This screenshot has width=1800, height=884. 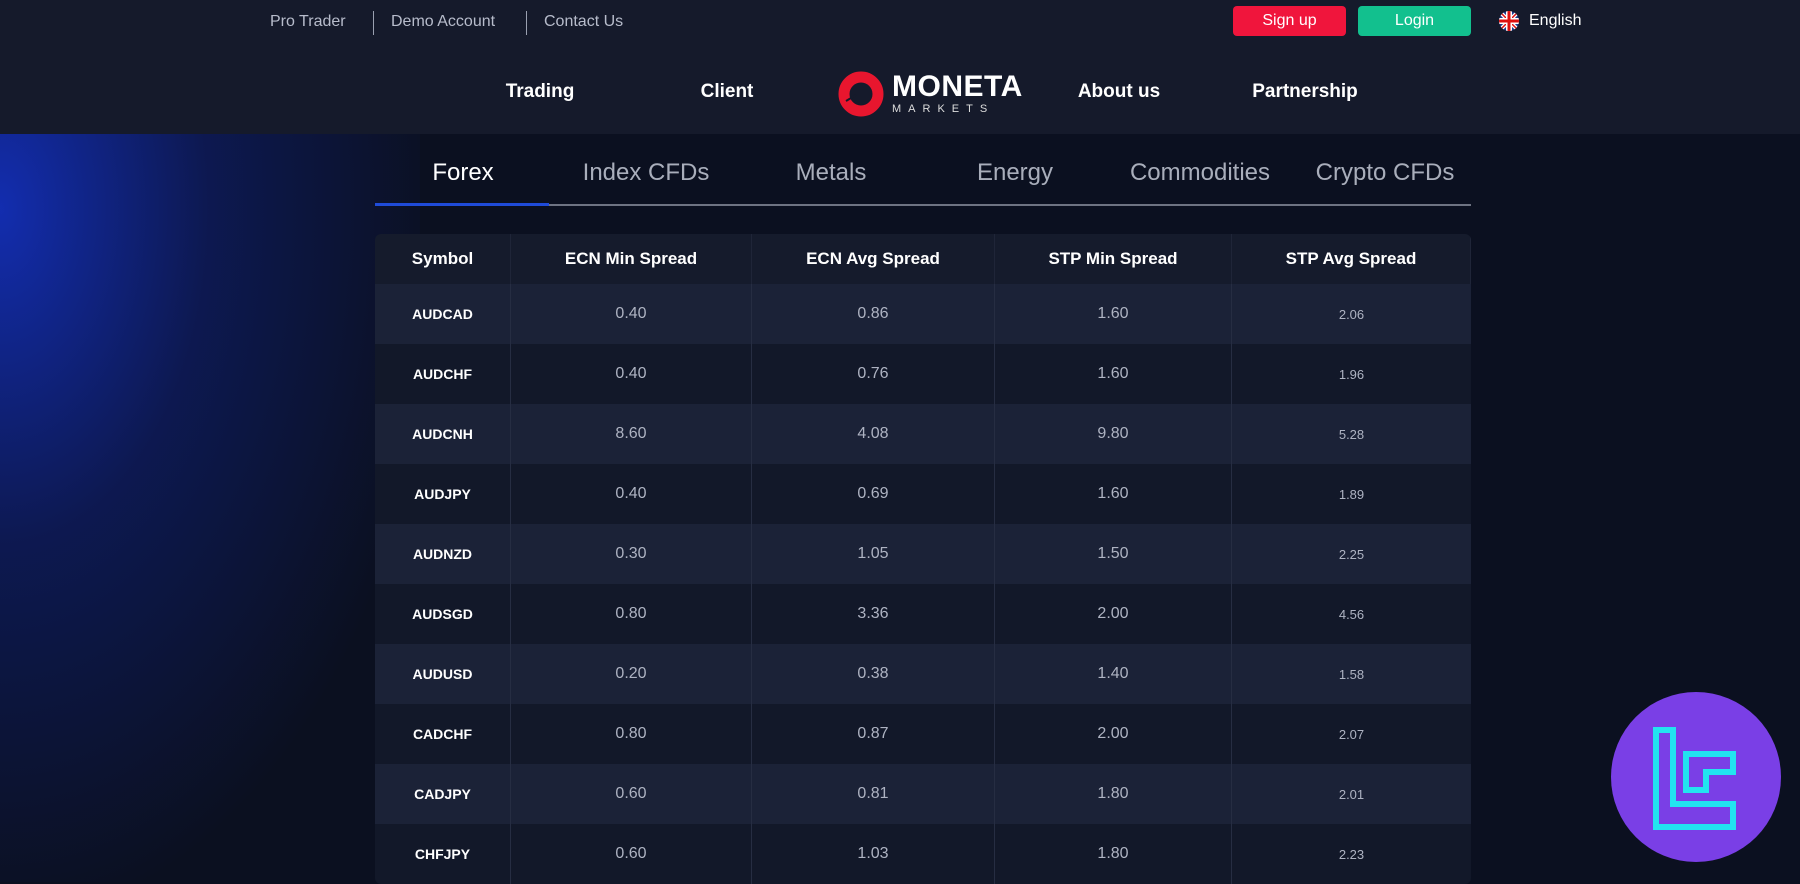 What do you see at coordinates (646, 172) in the screenshot?
I see `tab-index-cfds: Index CFDs` at bounding box center [646, 172].